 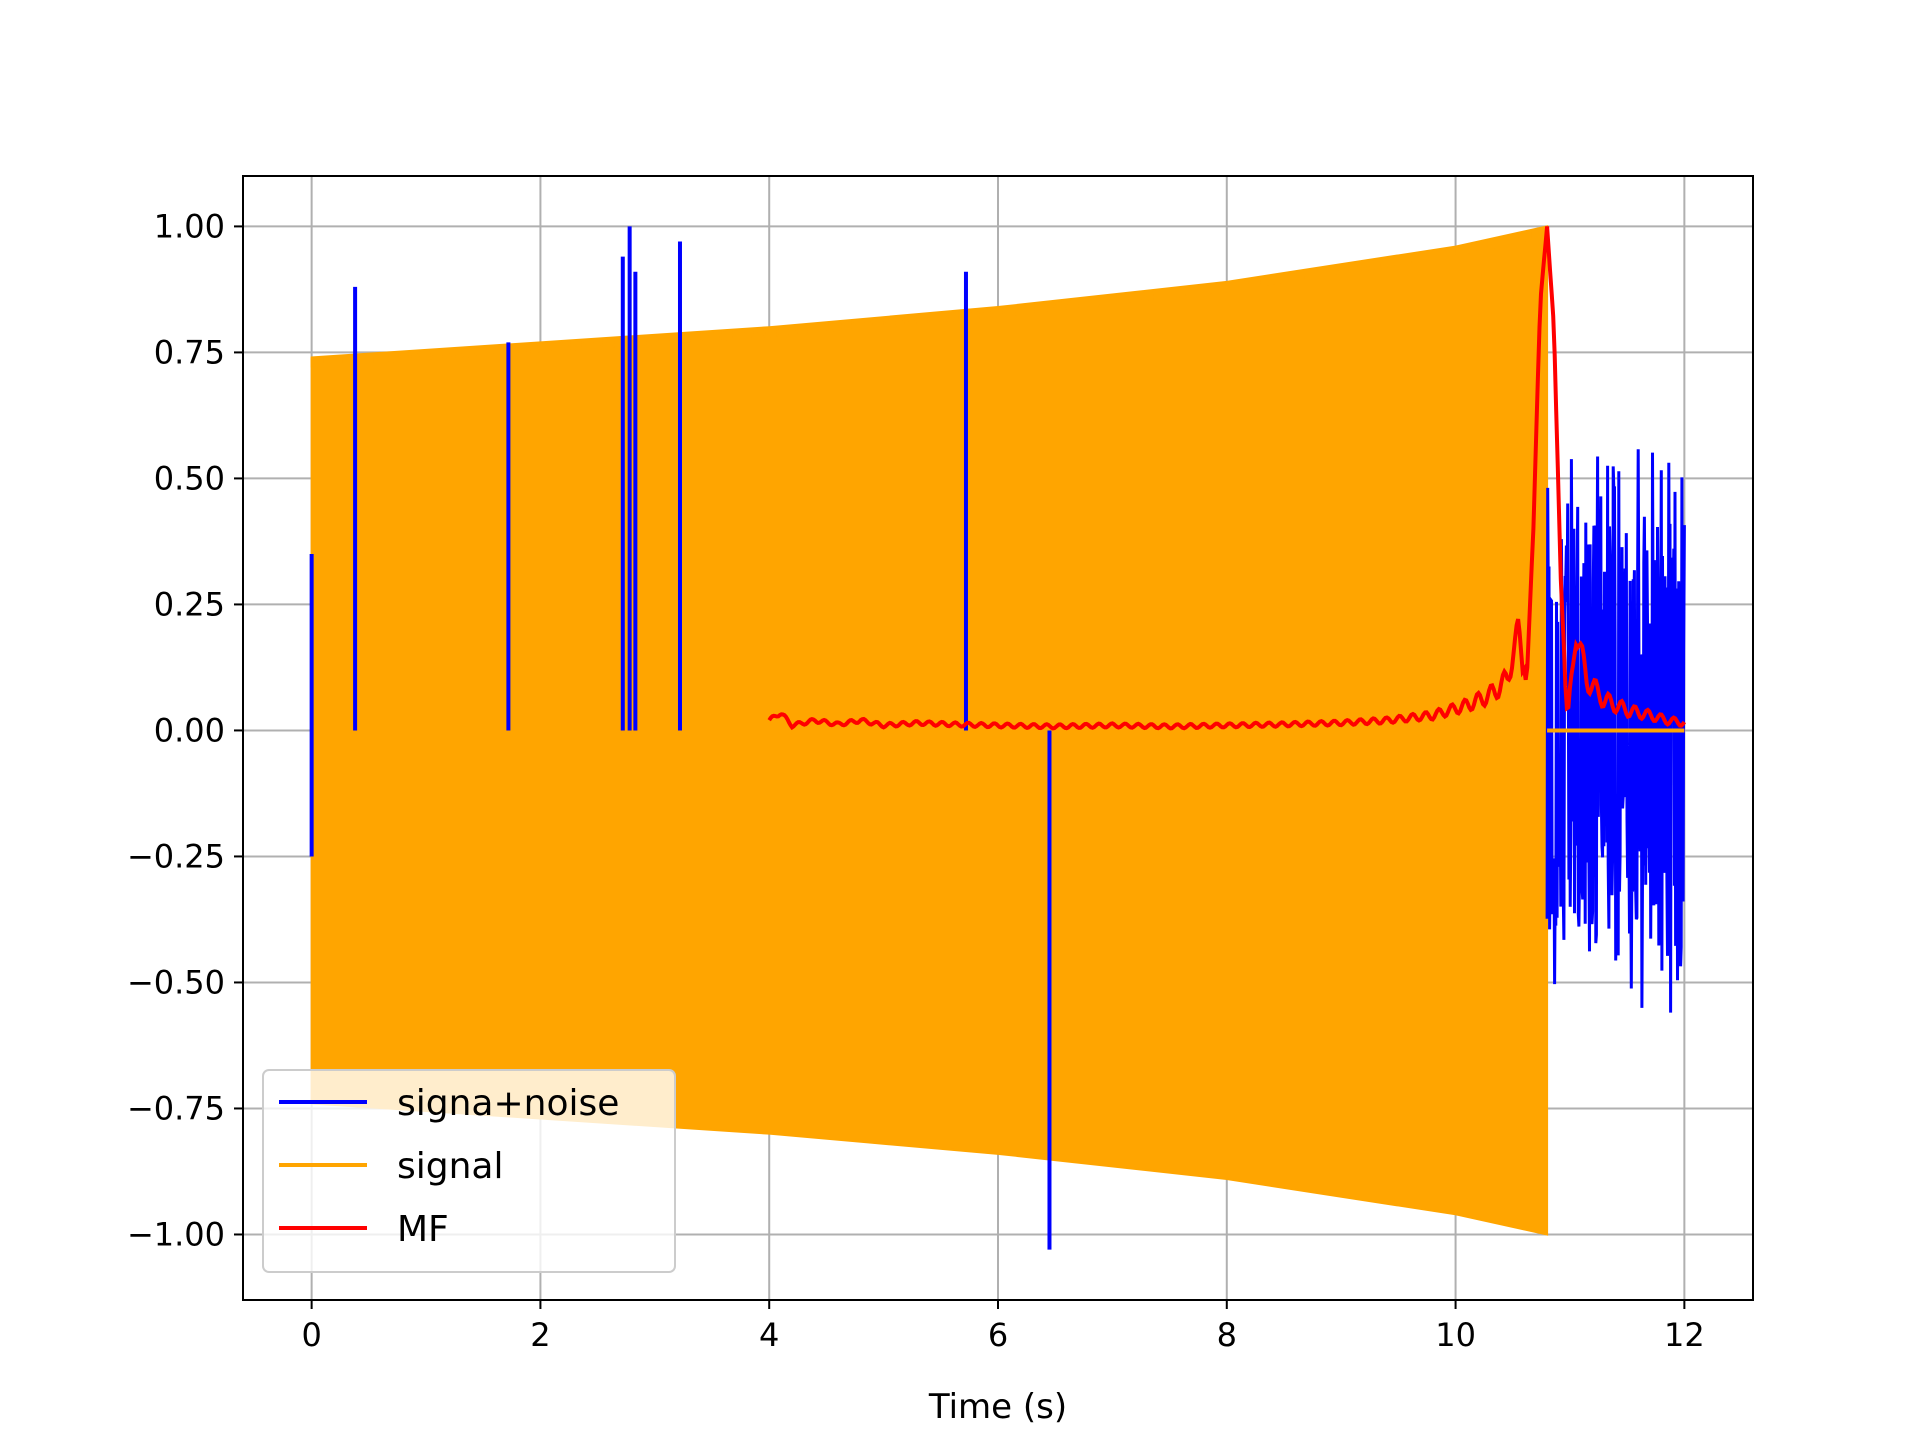 I want to click on y-tick-label: −0.75, so click(x=176, y=1108).